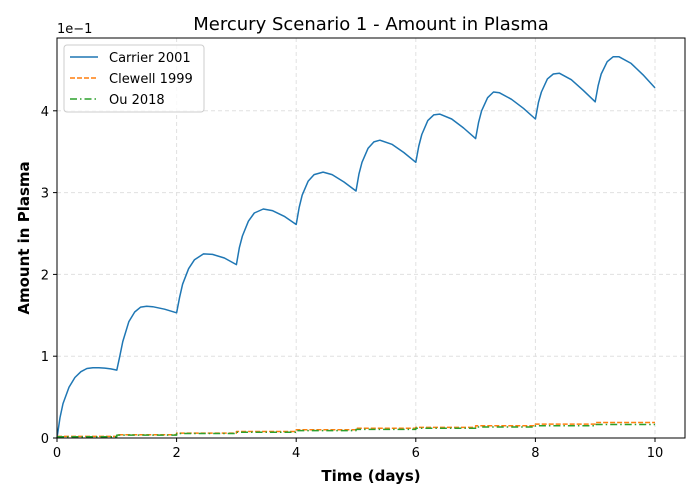 Image resolution: width=700 pixels, height=500 pixels. I want to click on x-axis-ticks: 0 2 4 6 8 10, so click(358, 449).